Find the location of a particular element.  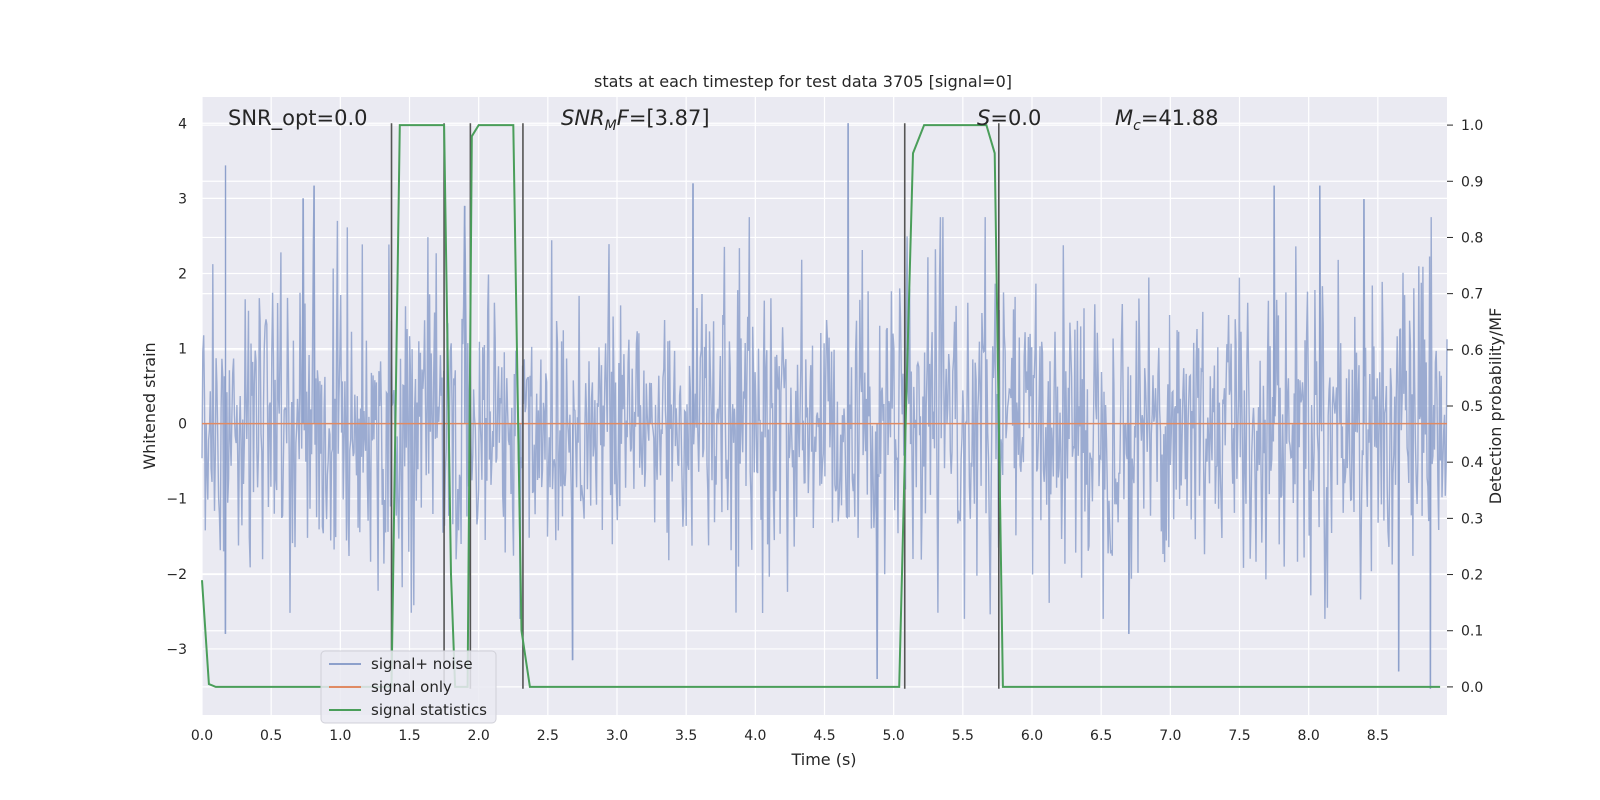

x-tick-label: 2.0 is located at coordinates (479, 736).